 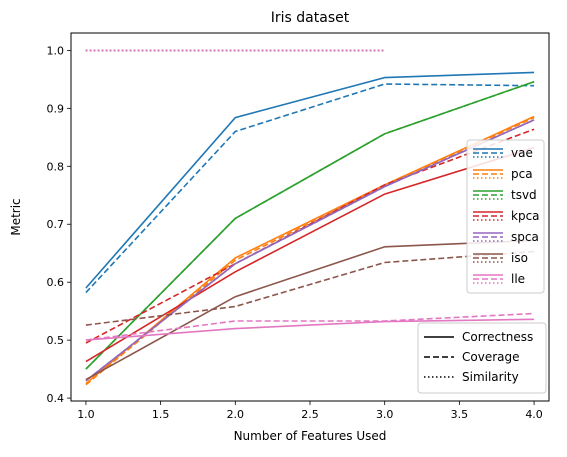 I want to click on x-tick-label: 1.5, so click(x=161, y=414).